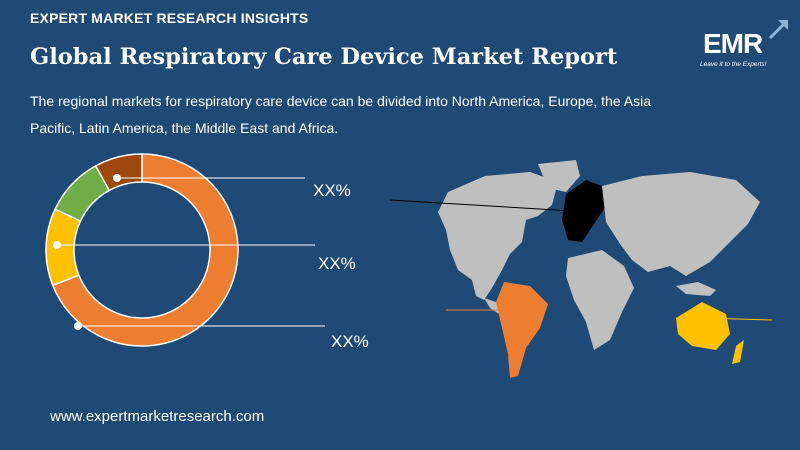 This screenshot has height=450, width=800. I want to click on logo-tagline: Leave it to the Experts!, so click(733, 64).